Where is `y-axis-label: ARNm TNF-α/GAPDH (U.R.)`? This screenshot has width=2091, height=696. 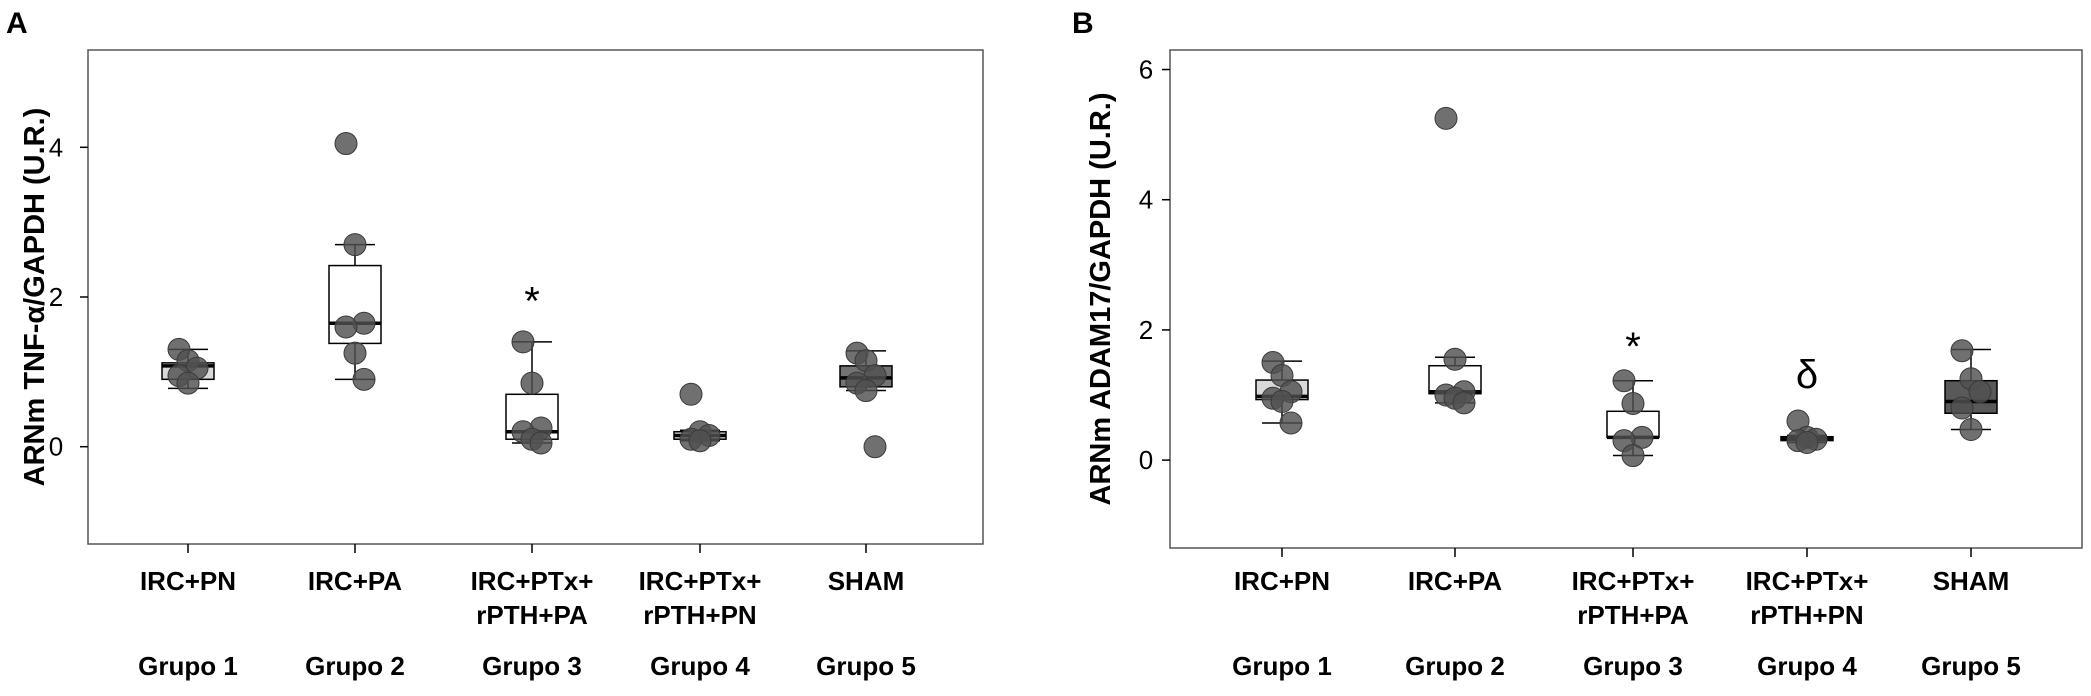
y-axis-label: ARNm TNF-α/GAPDH (U.R.) is located at coordinates (35, 297).